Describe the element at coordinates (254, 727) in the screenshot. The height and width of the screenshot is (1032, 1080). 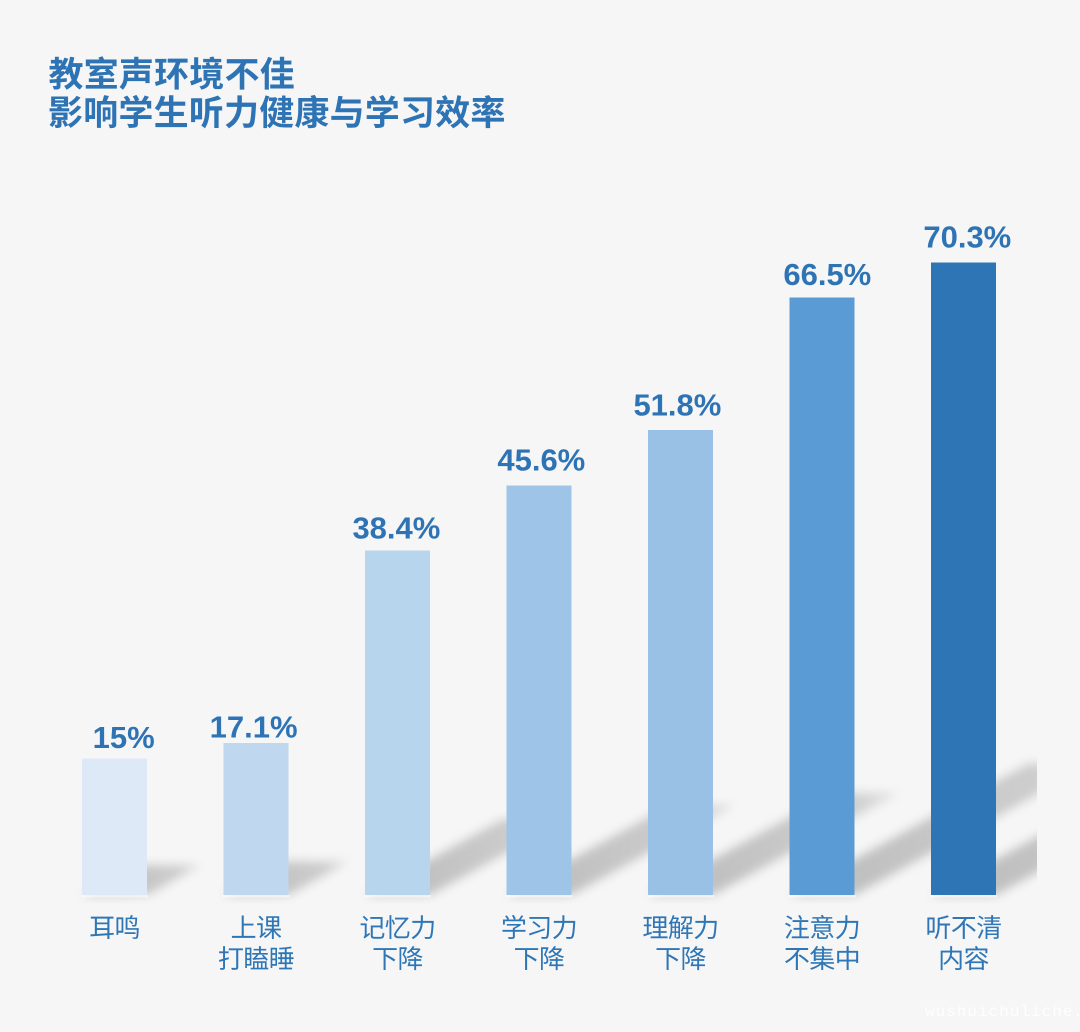
I see `svg-text: 17.1%` at that location.